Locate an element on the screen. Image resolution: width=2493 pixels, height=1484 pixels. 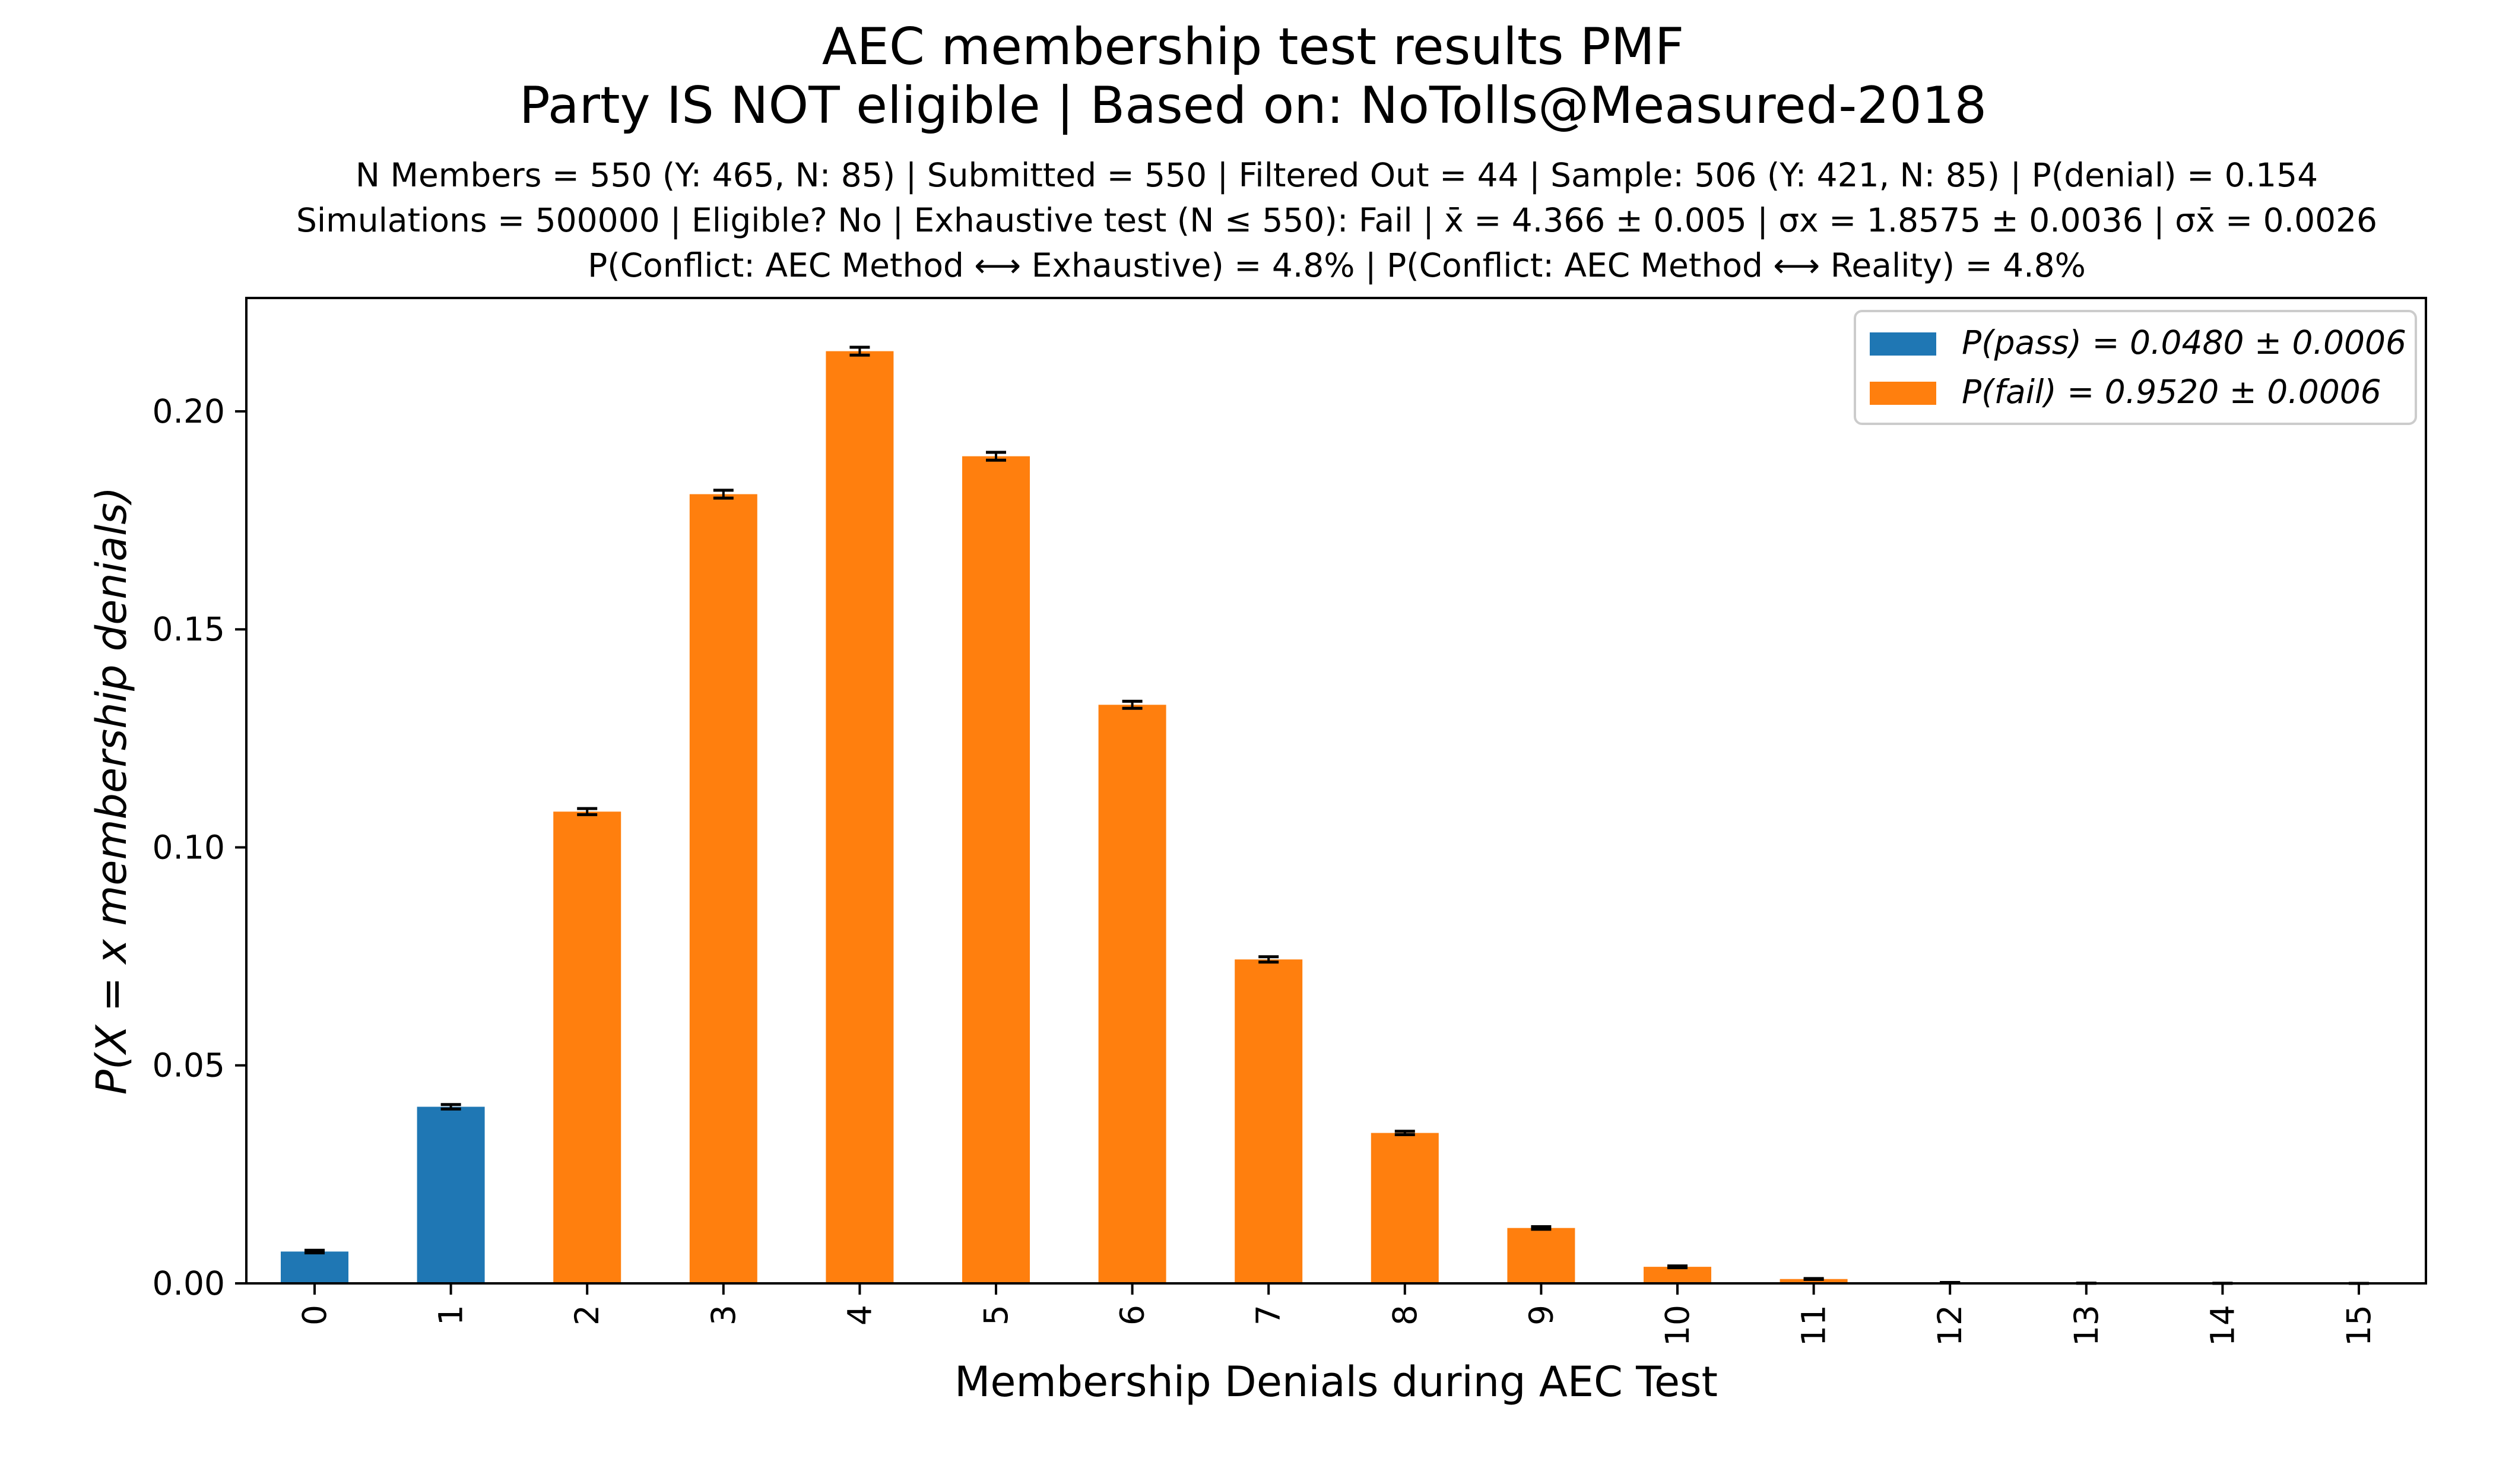
y-axis: 0.00 0.05 0.10 0.15 0.20 is located at coordinates (199, 847).